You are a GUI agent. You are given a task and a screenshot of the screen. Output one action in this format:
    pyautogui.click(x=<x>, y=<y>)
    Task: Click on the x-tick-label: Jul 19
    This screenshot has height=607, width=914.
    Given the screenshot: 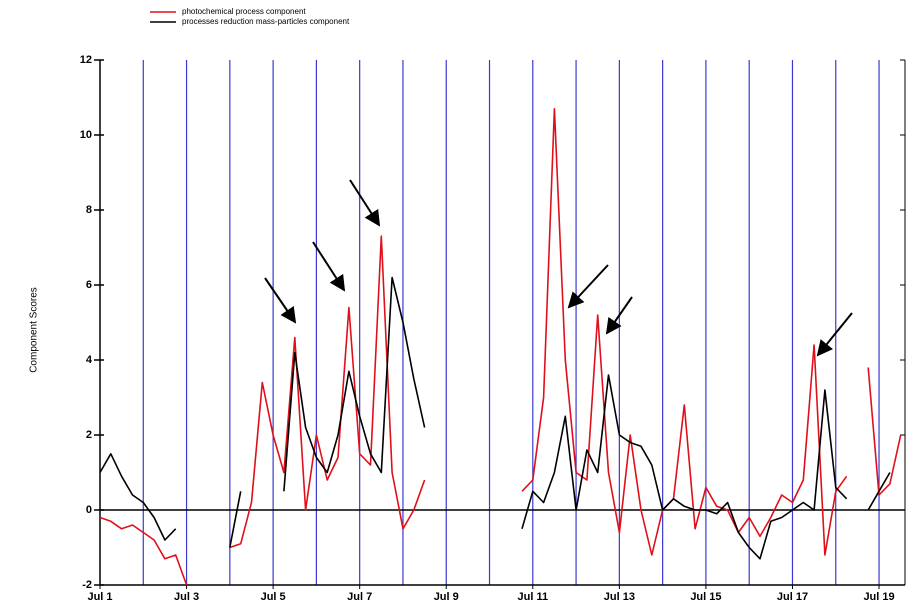 What is the action you would take?
    pyautogui.click(x=878, y=597)
    